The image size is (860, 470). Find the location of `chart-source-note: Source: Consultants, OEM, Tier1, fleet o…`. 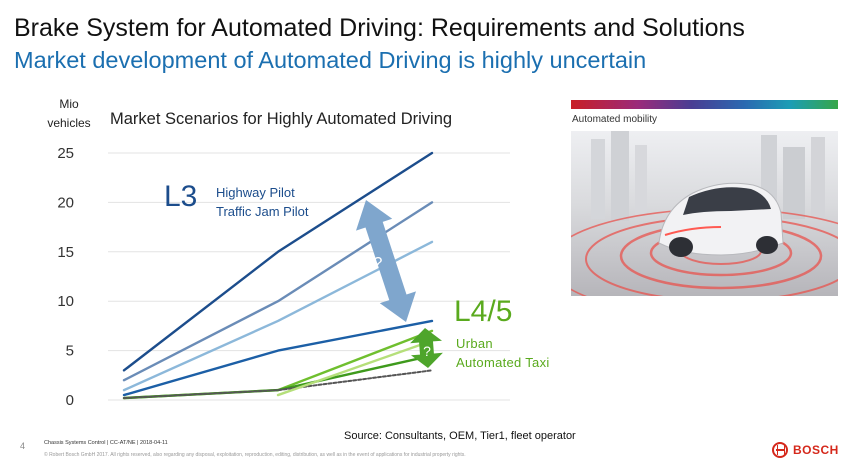

chart-source-note: Source: Consultants, OEM, Tier1, fleet o… is located at coordinates (460, 436).